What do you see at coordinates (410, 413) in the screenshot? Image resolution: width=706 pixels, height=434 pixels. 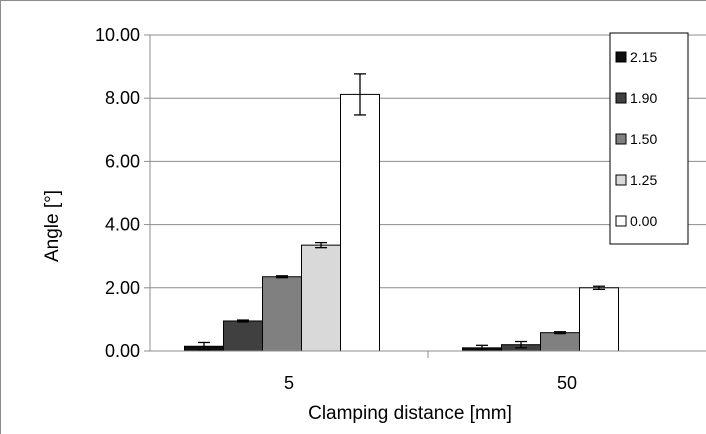 I see `x-axis-title: Clamping distance [mm]` at bounding box center [410, 413].